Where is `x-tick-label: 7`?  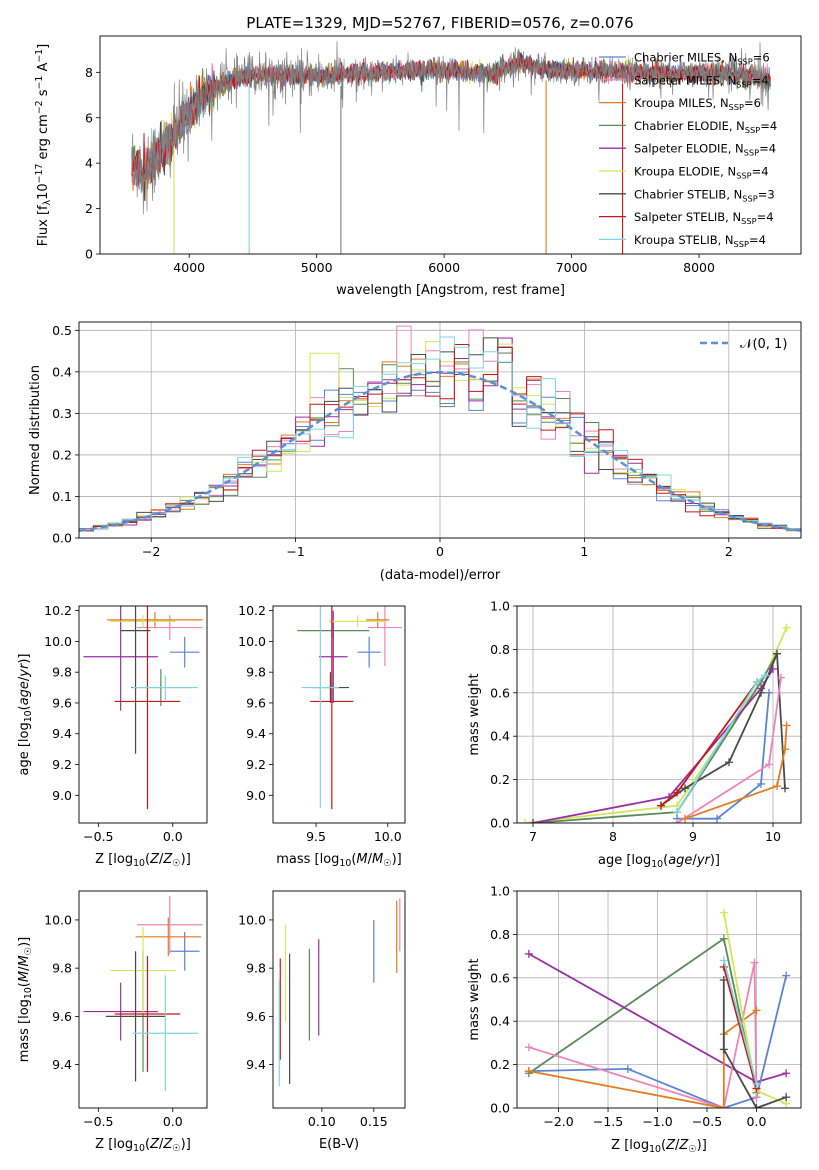
x-tick-label: 7 is located at coordinates (533, 836).